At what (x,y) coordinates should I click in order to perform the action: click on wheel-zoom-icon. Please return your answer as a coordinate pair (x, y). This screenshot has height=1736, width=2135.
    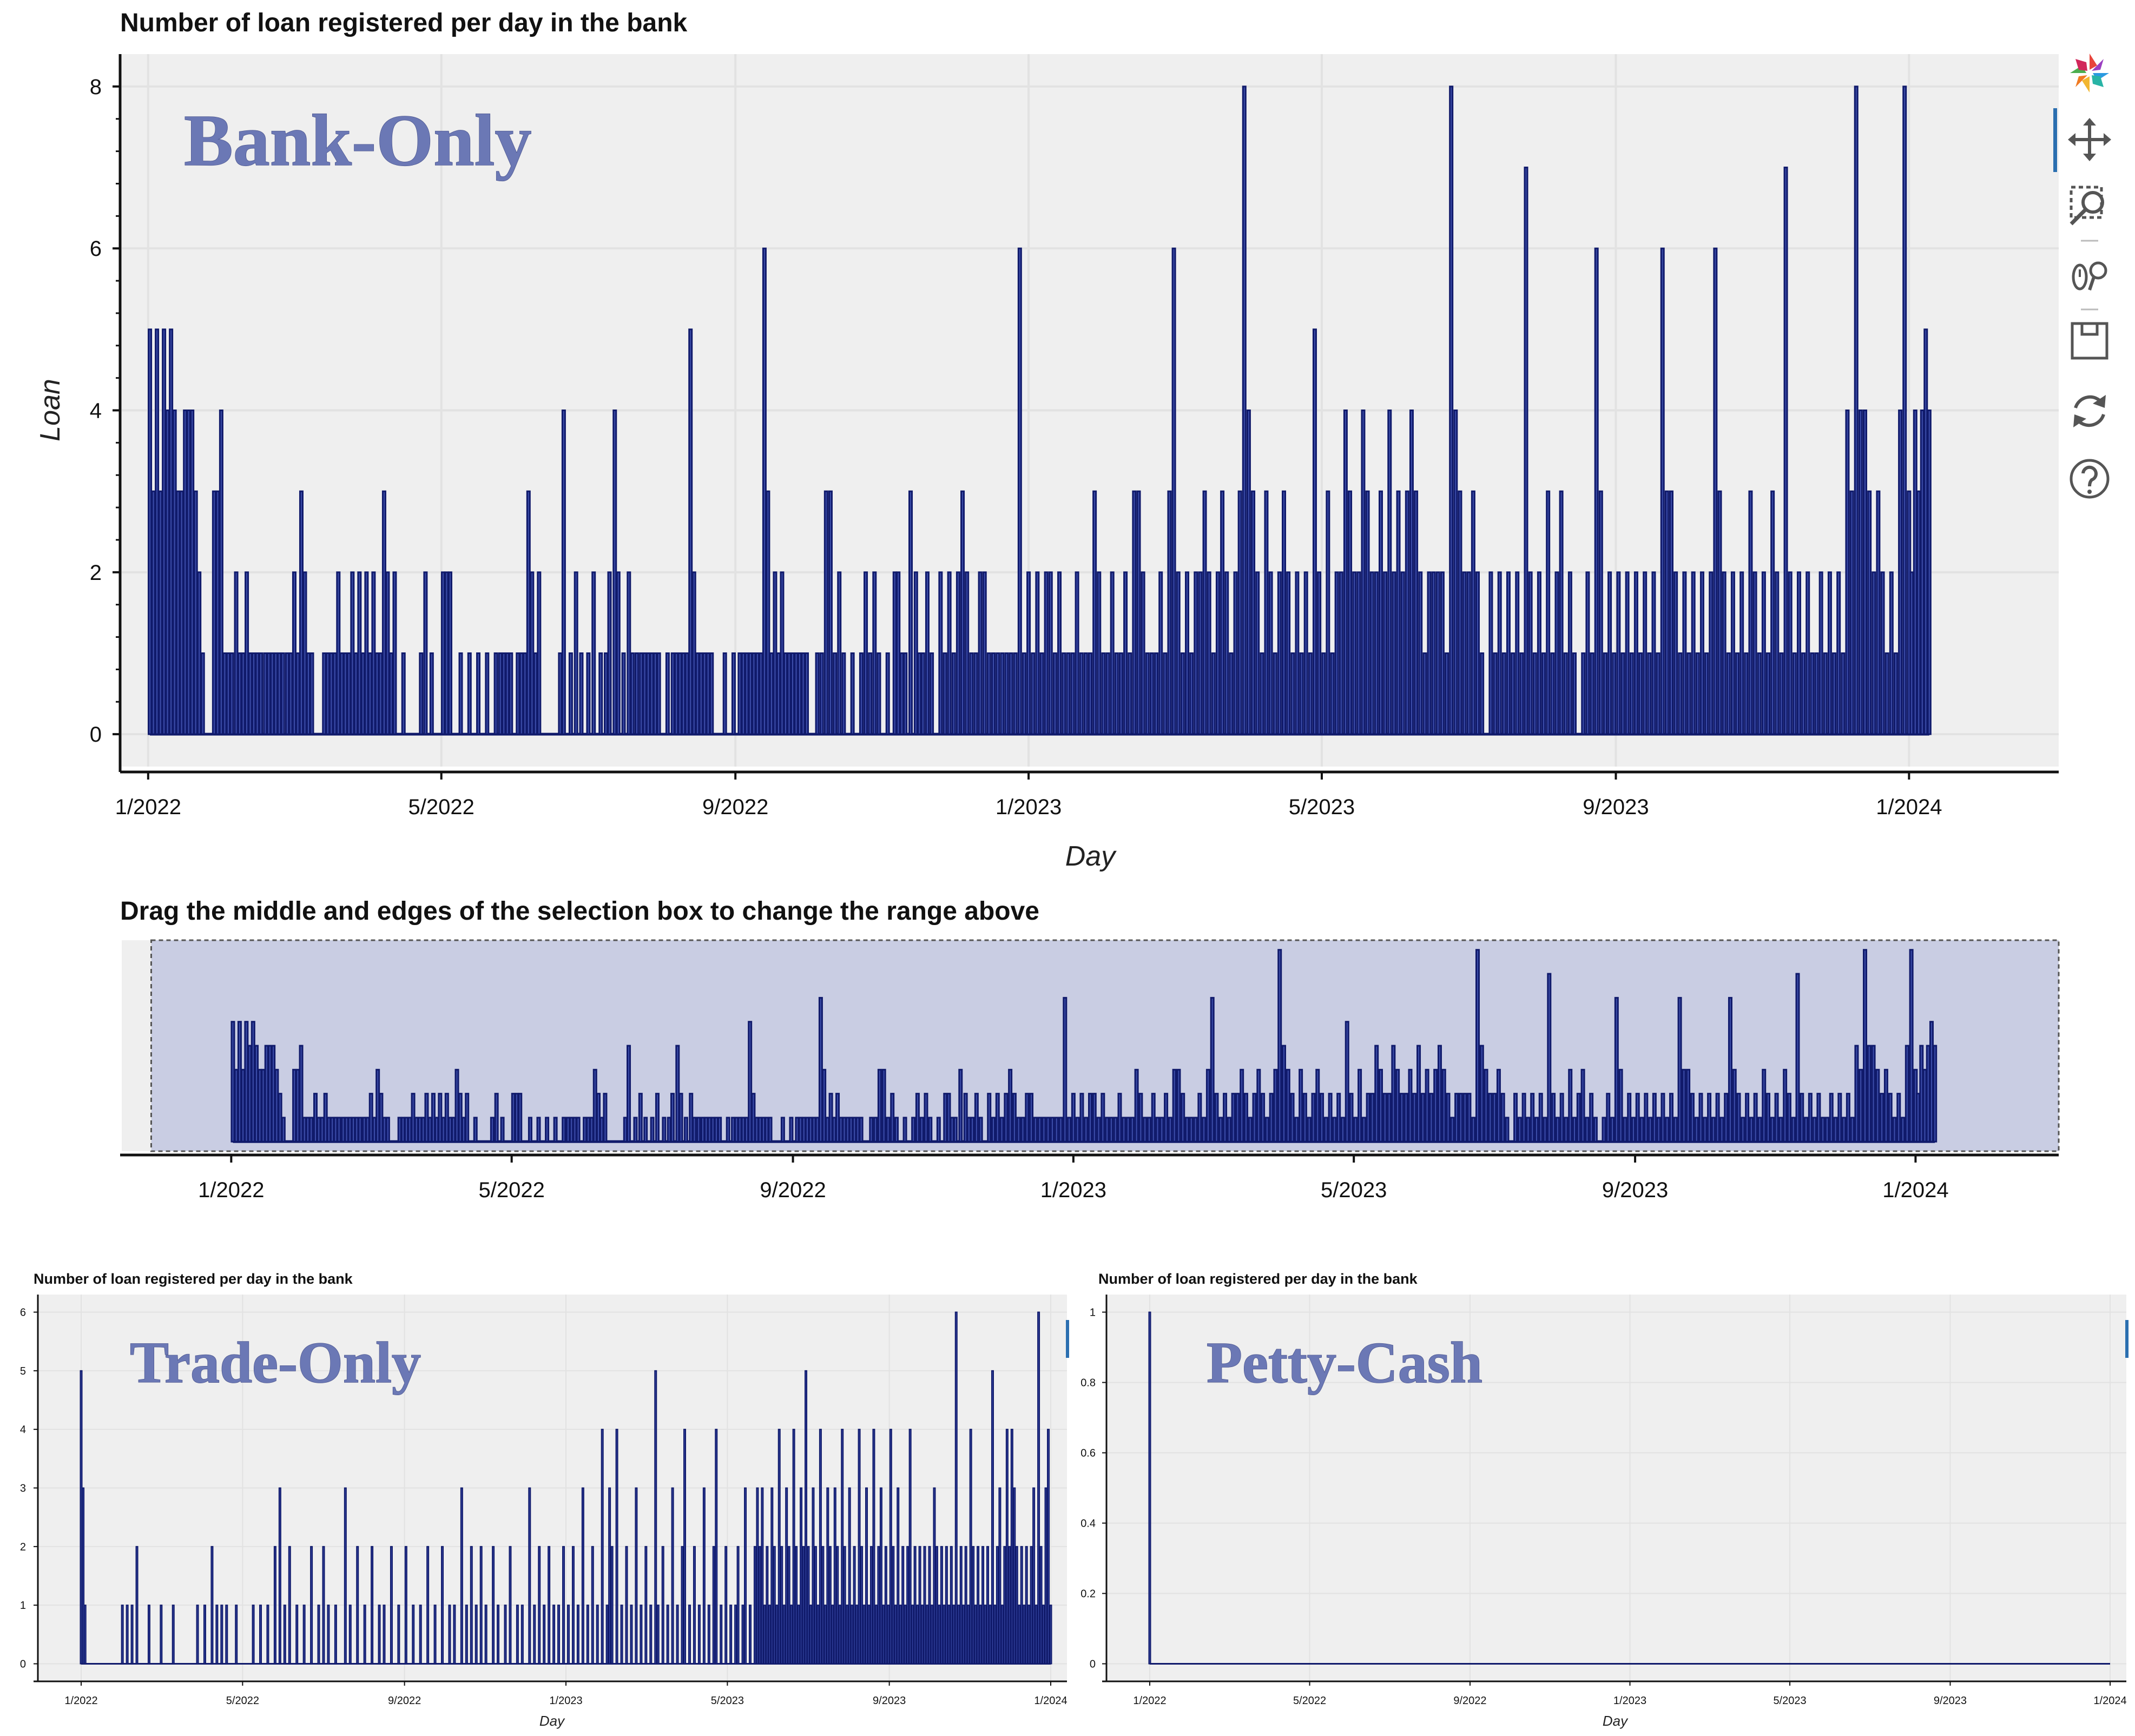
    Looking at the image, I should click on (2089, 274).